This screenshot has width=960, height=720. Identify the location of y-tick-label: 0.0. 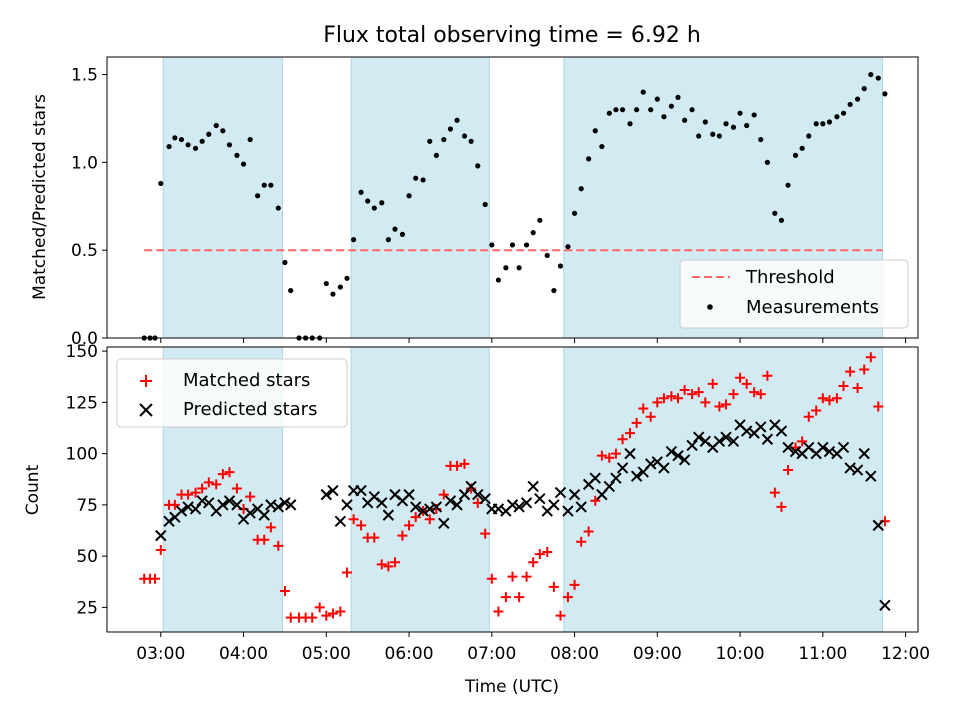
(84, 339).